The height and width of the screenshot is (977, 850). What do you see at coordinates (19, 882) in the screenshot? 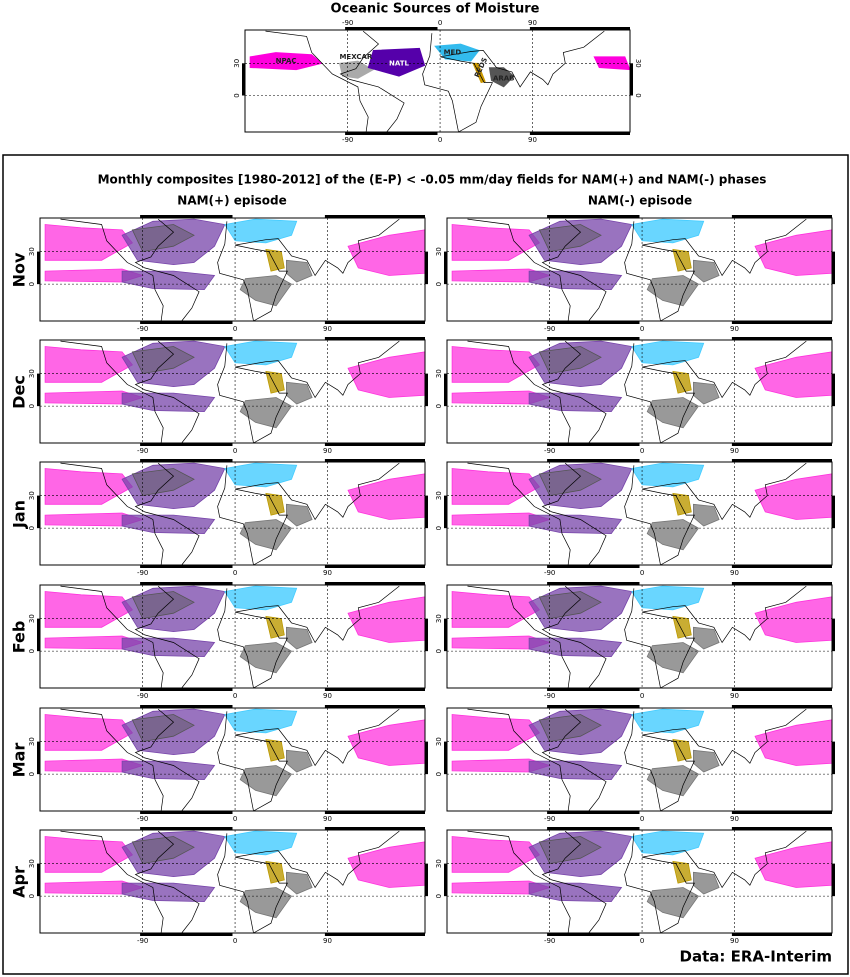
I see `row-label: Apr` at bounding box center [19, 882].